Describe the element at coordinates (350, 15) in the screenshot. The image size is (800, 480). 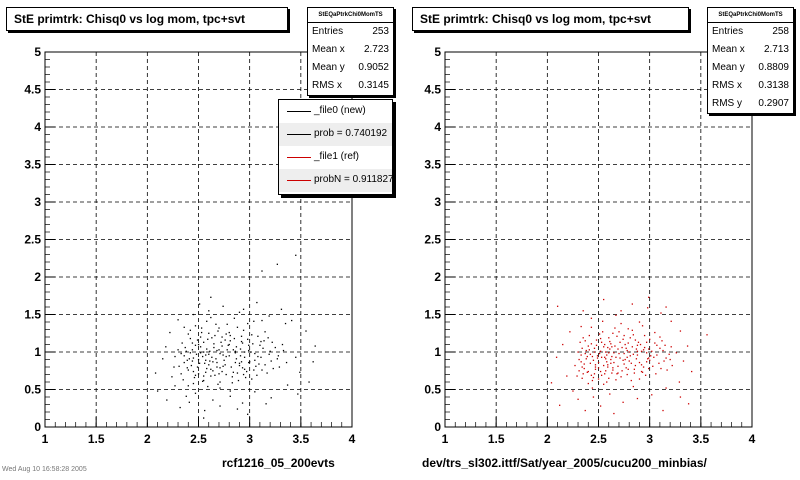
I see `stats-name: StEQaPtrkChi0MomTS` at that location.